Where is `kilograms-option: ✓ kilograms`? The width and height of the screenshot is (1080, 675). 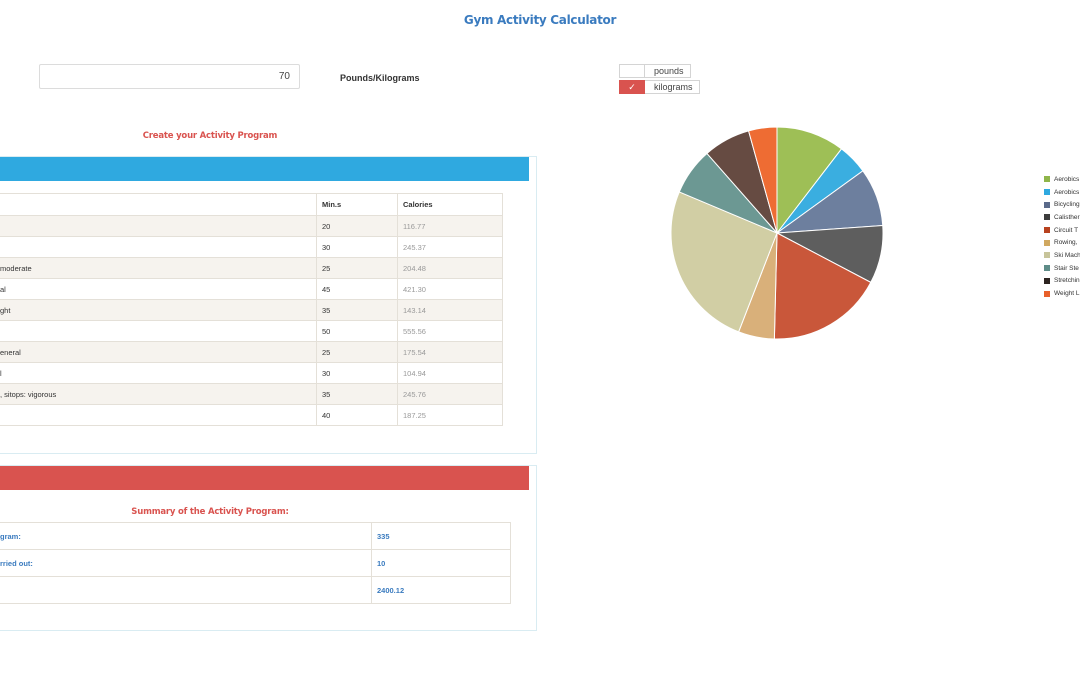
kilograms-option: ✓ kilograms is located at coordinates (659, 87).